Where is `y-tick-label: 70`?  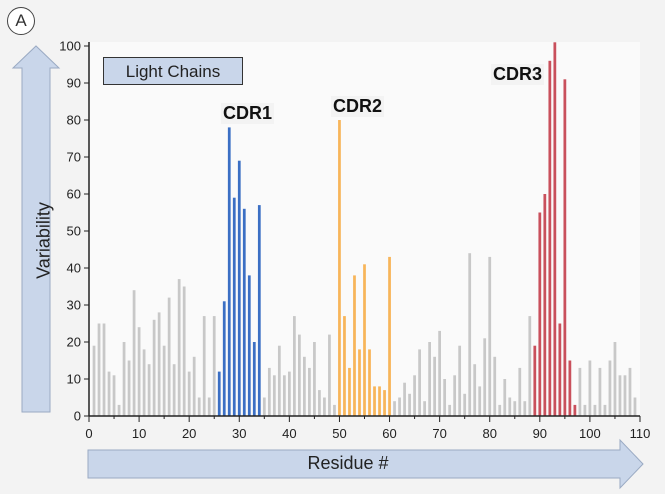
y-tick-label: 70 is located at coordinates (74, 157).